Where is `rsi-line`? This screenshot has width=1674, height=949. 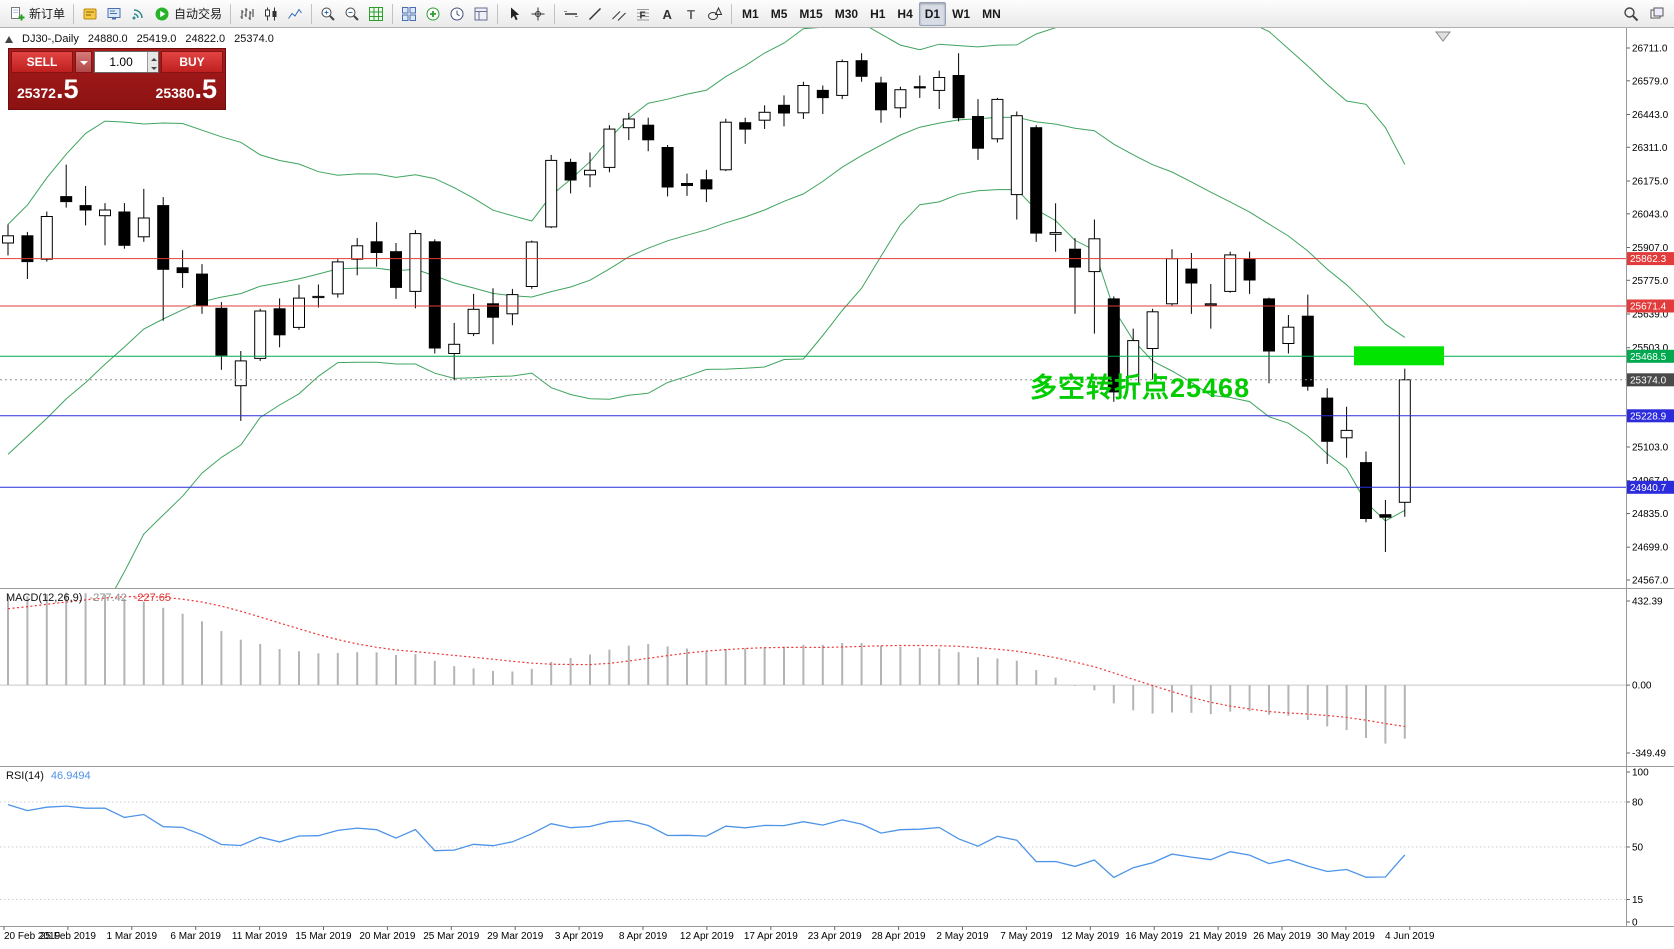
rsi-line is located at coordinates (706, 841).